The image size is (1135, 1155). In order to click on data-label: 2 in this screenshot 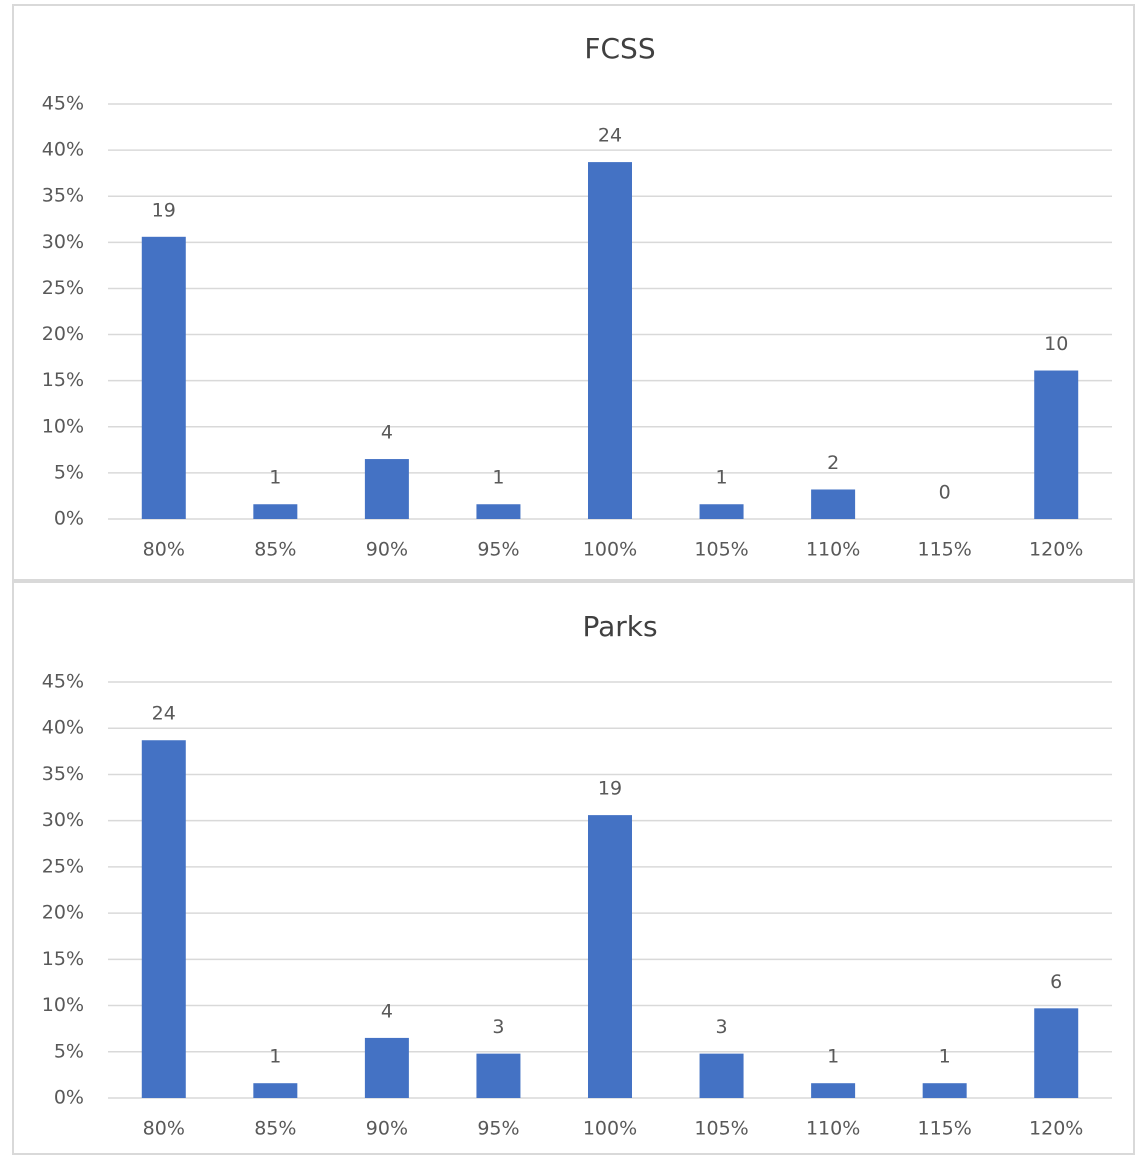, I will do `click(833, 463)`.